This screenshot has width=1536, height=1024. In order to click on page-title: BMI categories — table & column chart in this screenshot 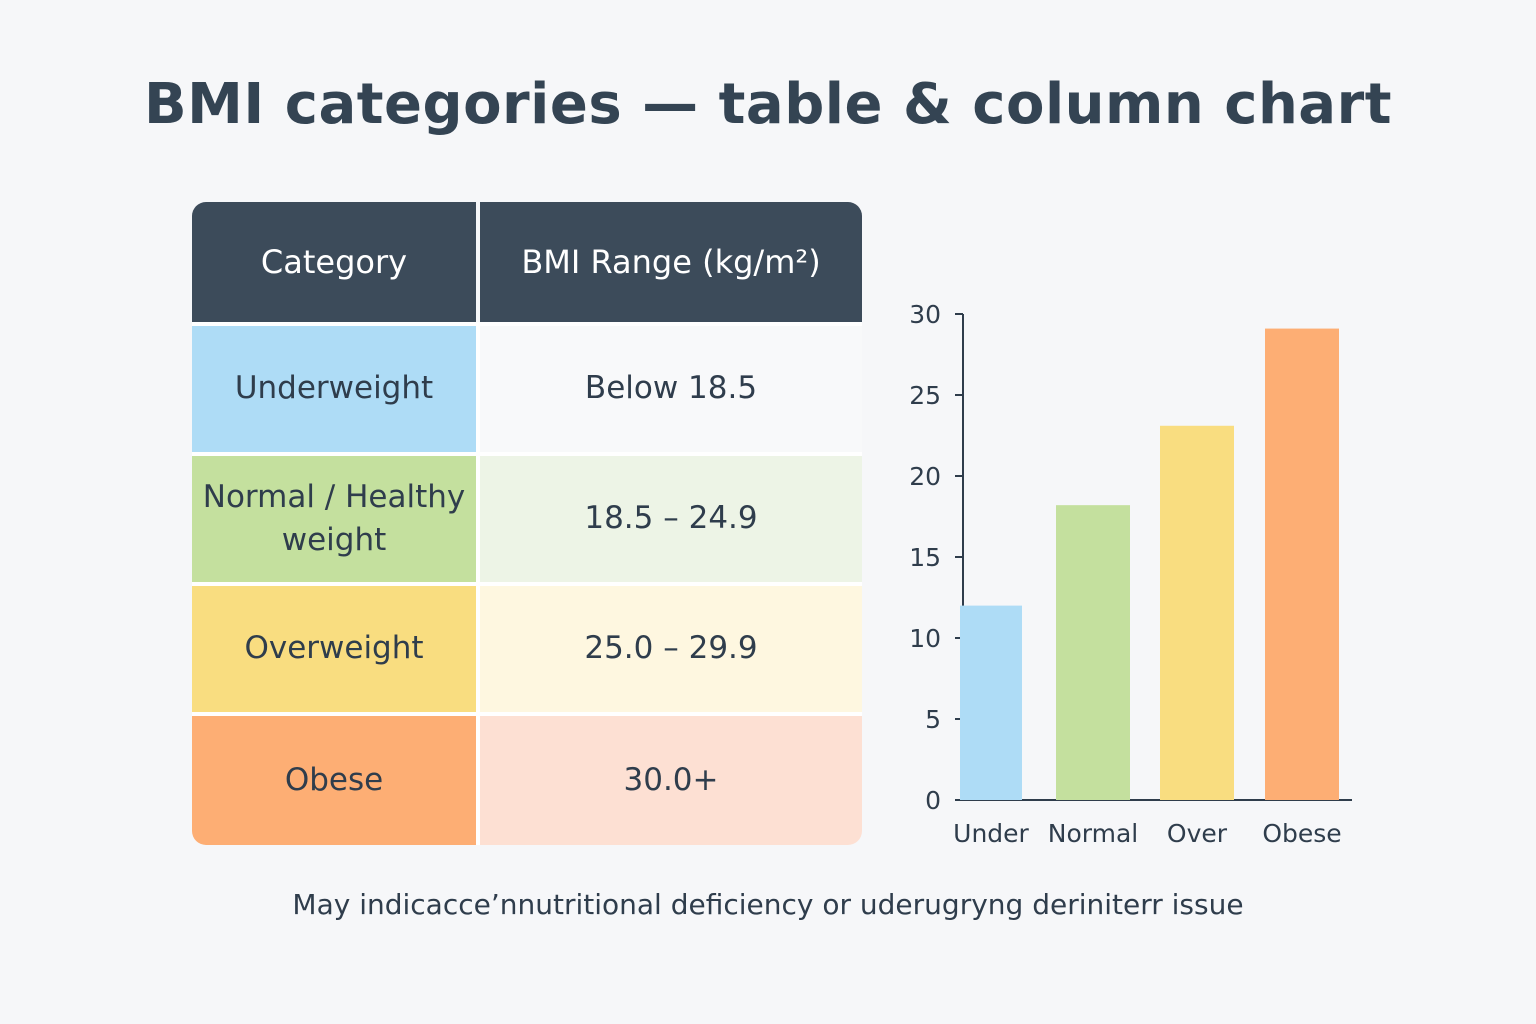, I will do `click(768, 104)`.